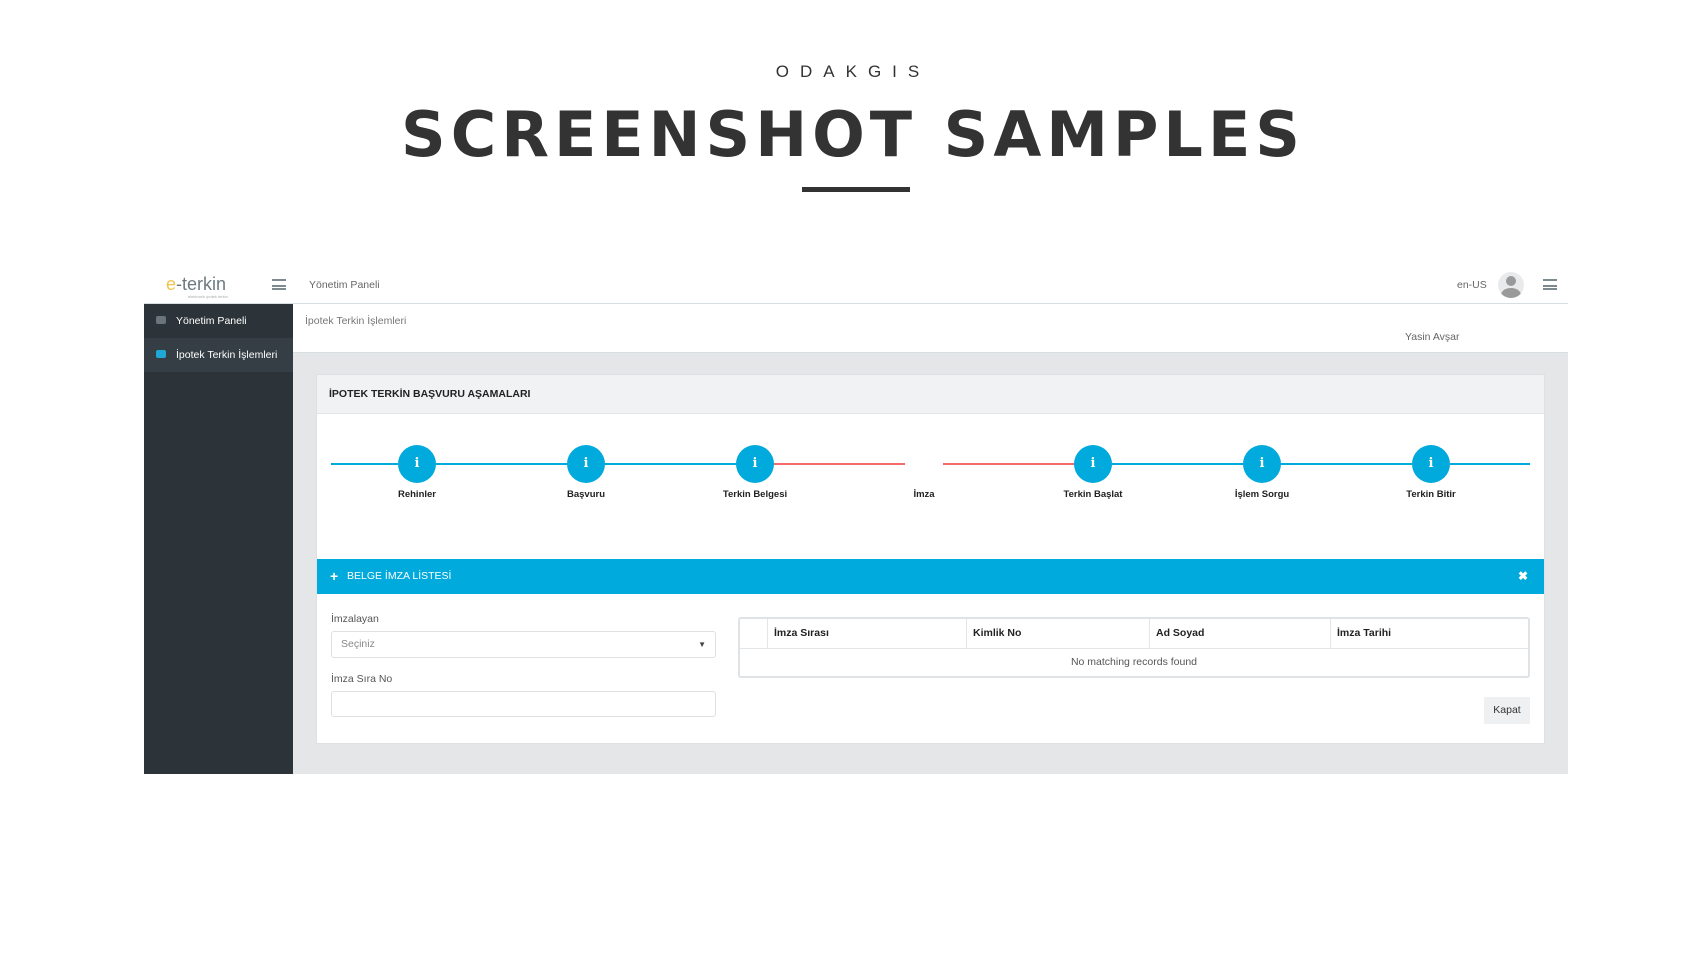  Describe the element at coordinates (211, 321) in the screenshot. I see `sidebar-item-label: Yönetim Paneli` at that location.